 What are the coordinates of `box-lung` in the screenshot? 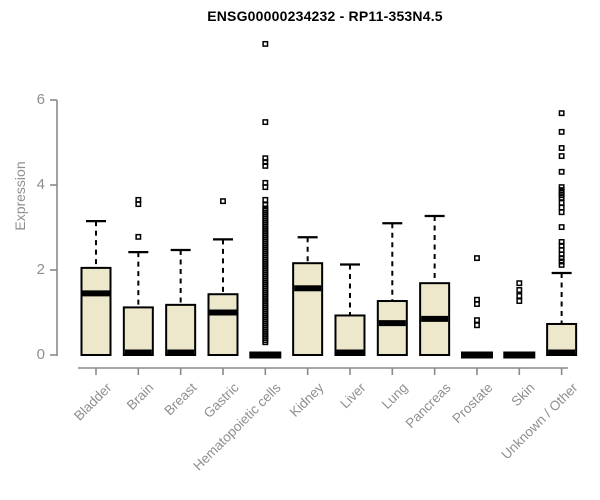 It's located at (392, 289).